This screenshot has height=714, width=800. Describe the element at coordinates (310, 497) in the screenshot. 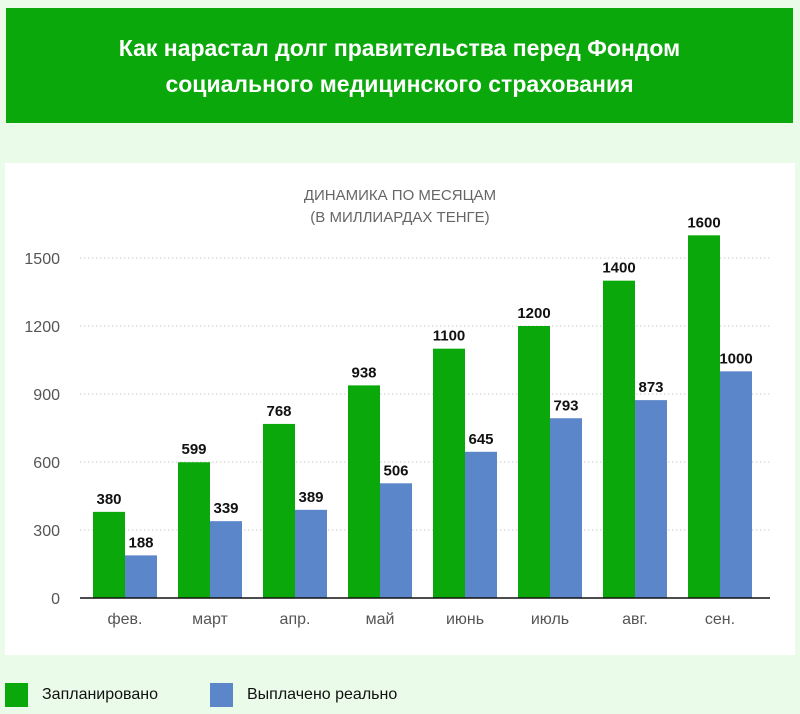

I see `data-label: 389` at that location.